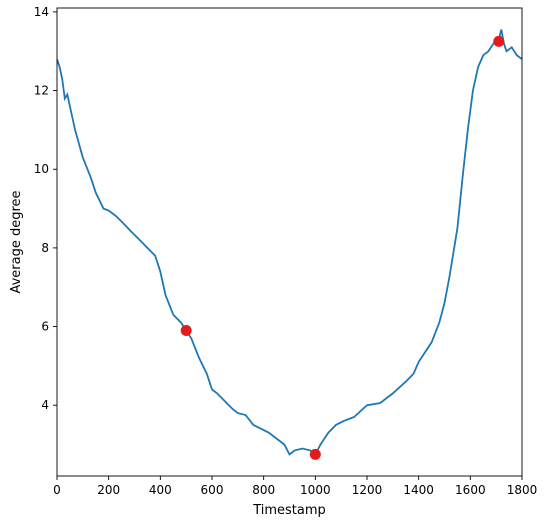  Describe the element at coordinates (41, 91) in the screenshot. I see `y-tick-label: 12` at that location.